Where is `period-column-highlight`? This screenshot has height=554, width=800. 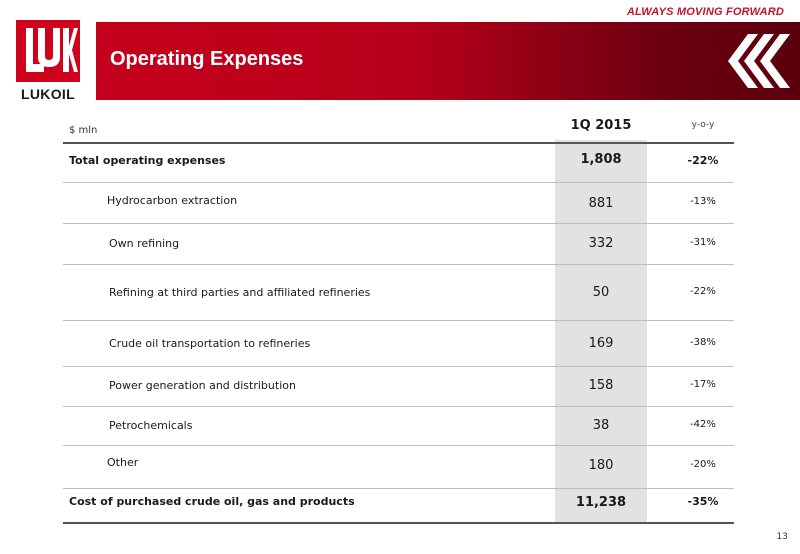 period-column-highlight is located at coordinates (601, 332).